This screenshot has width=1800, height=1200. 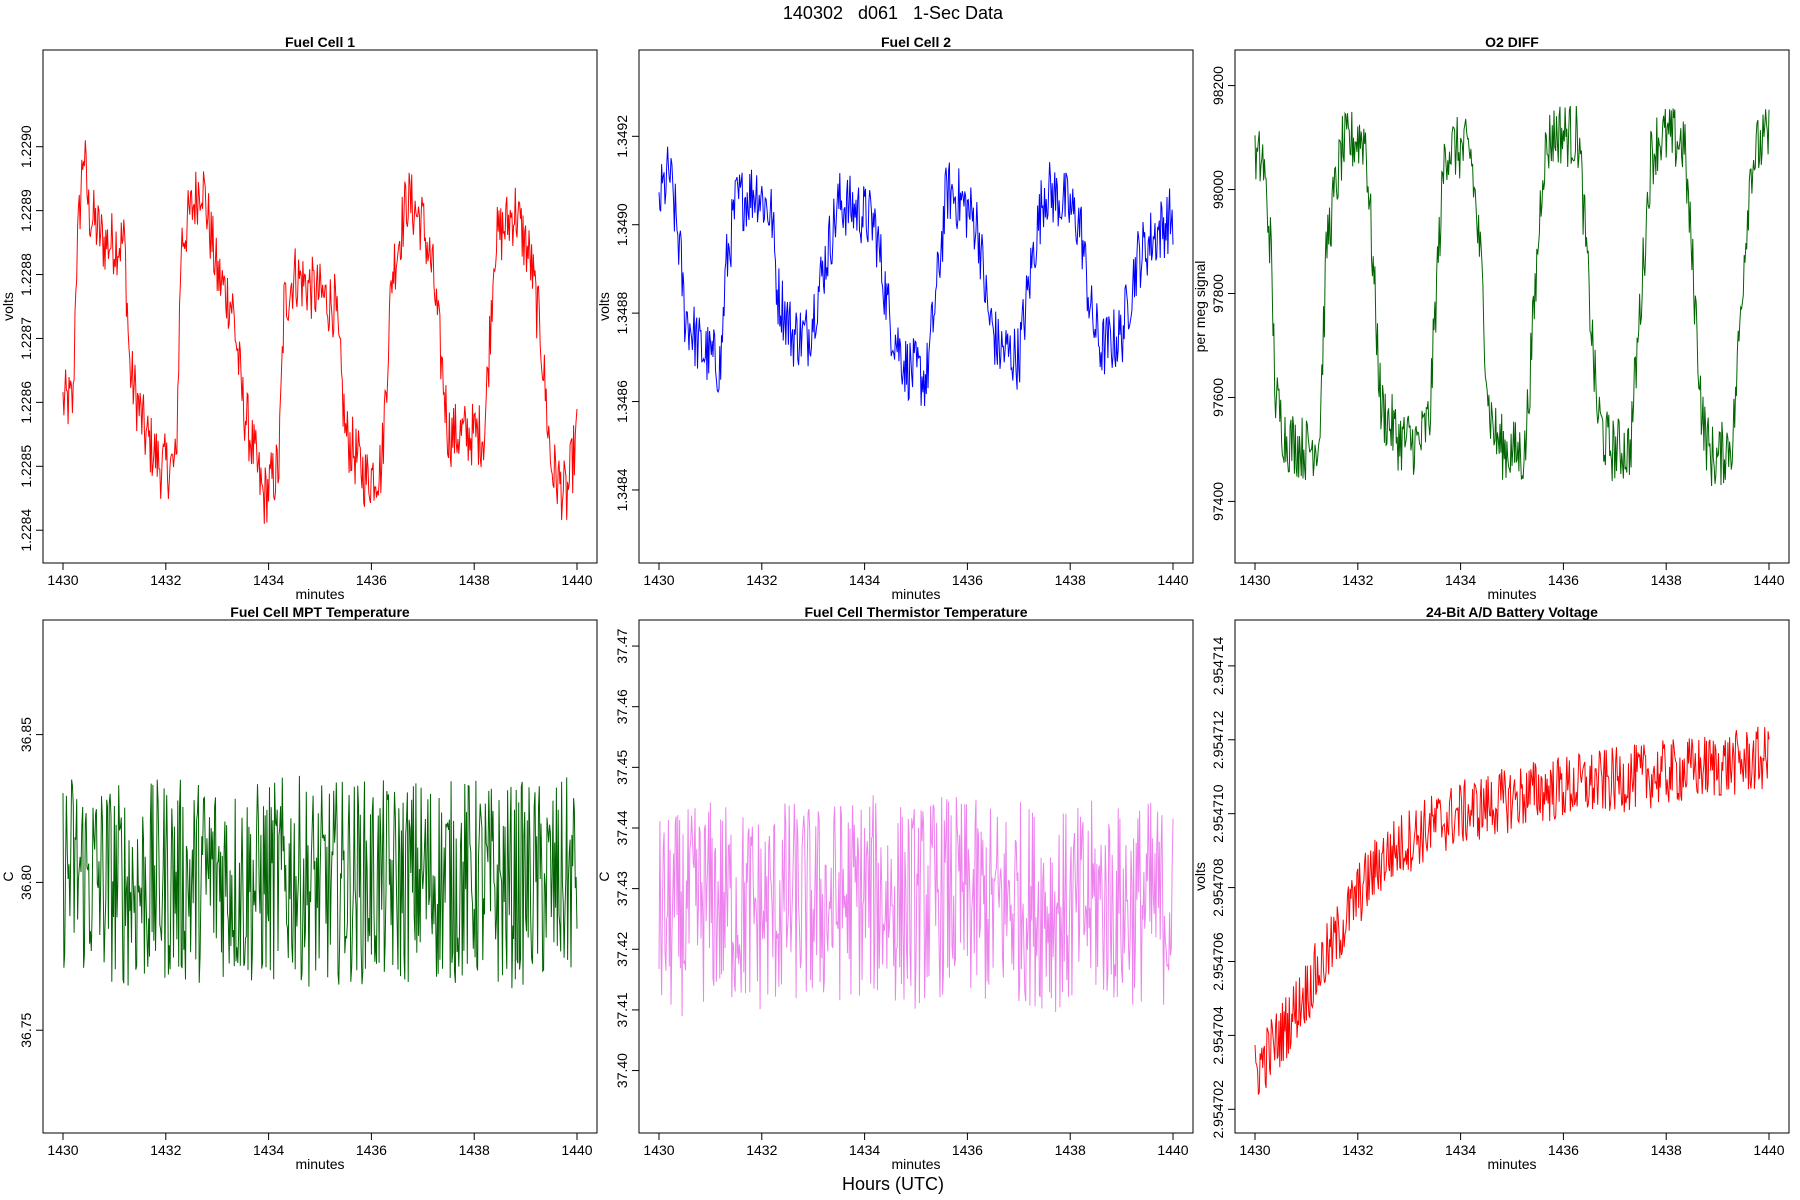 I want to click on outer-x-axis-label: Hours (UTC), so click(x=893, y=1184).